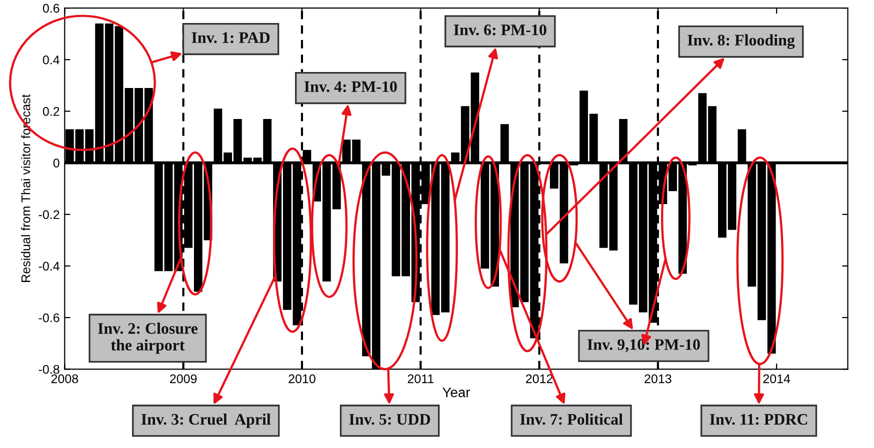 The image size is (874, 448). I want to click on x-tick-label: 2010, so click(302, 379).